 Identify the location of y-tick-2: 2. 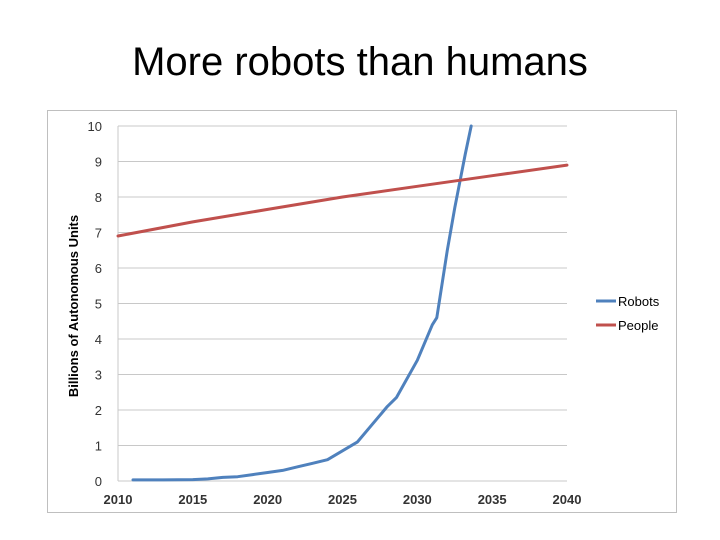
(98, 410).